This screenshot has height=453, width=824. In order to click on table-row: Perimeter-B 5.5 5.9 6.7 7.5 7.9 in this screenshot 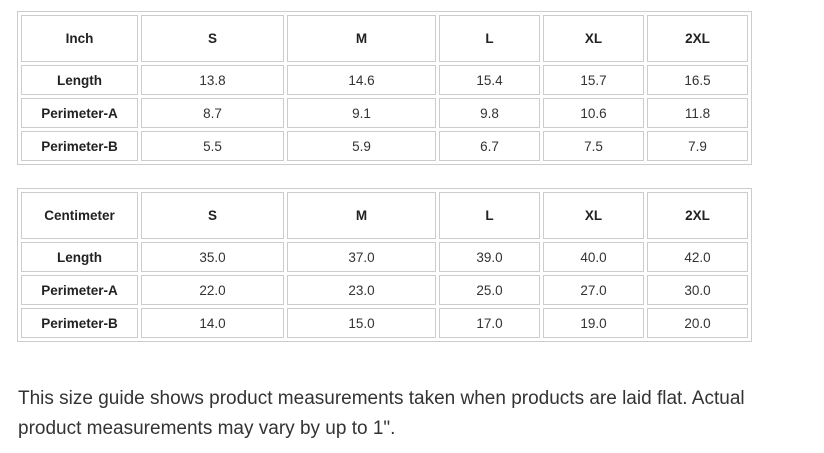, I will do `click(384, 146)`.